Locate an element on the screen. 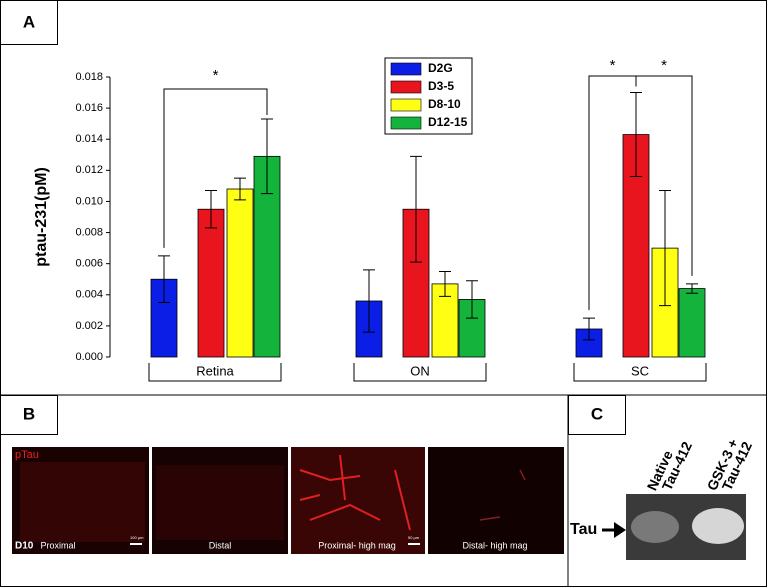  scale-bar-label: 100 µm is located at coordinates (137, 537).